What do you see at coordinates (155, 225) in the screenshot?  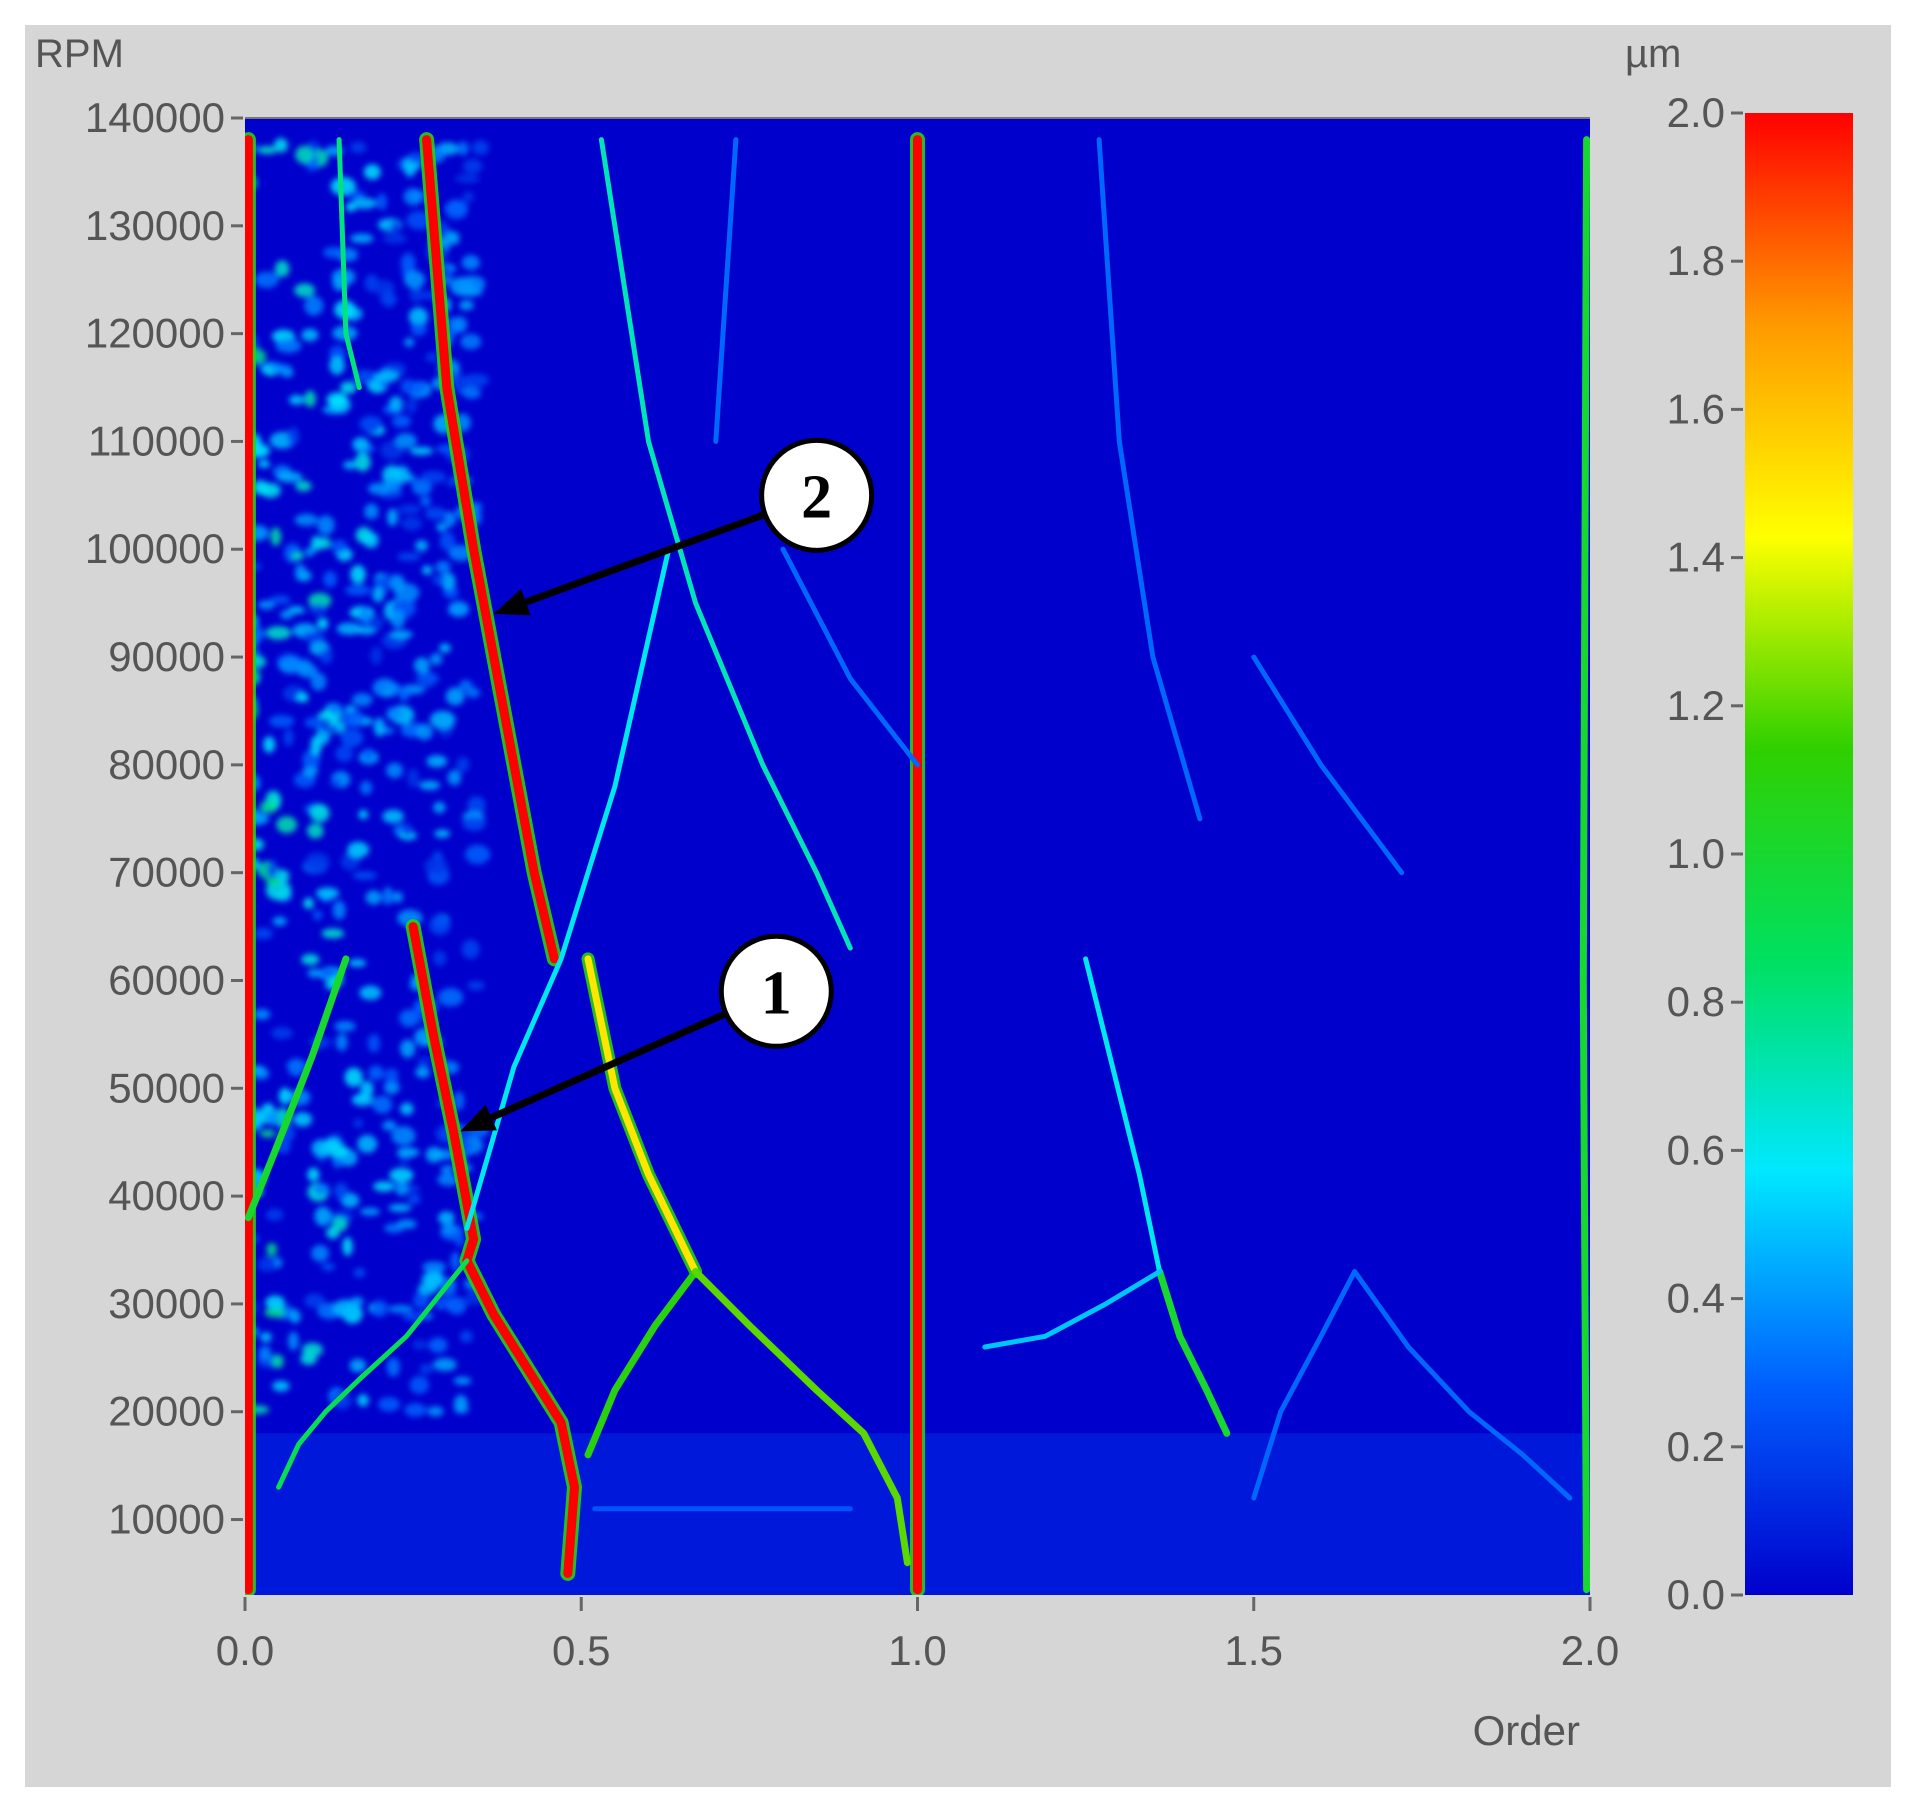 I see `y-tick-label: 130000` at bounding box center [155, 225].